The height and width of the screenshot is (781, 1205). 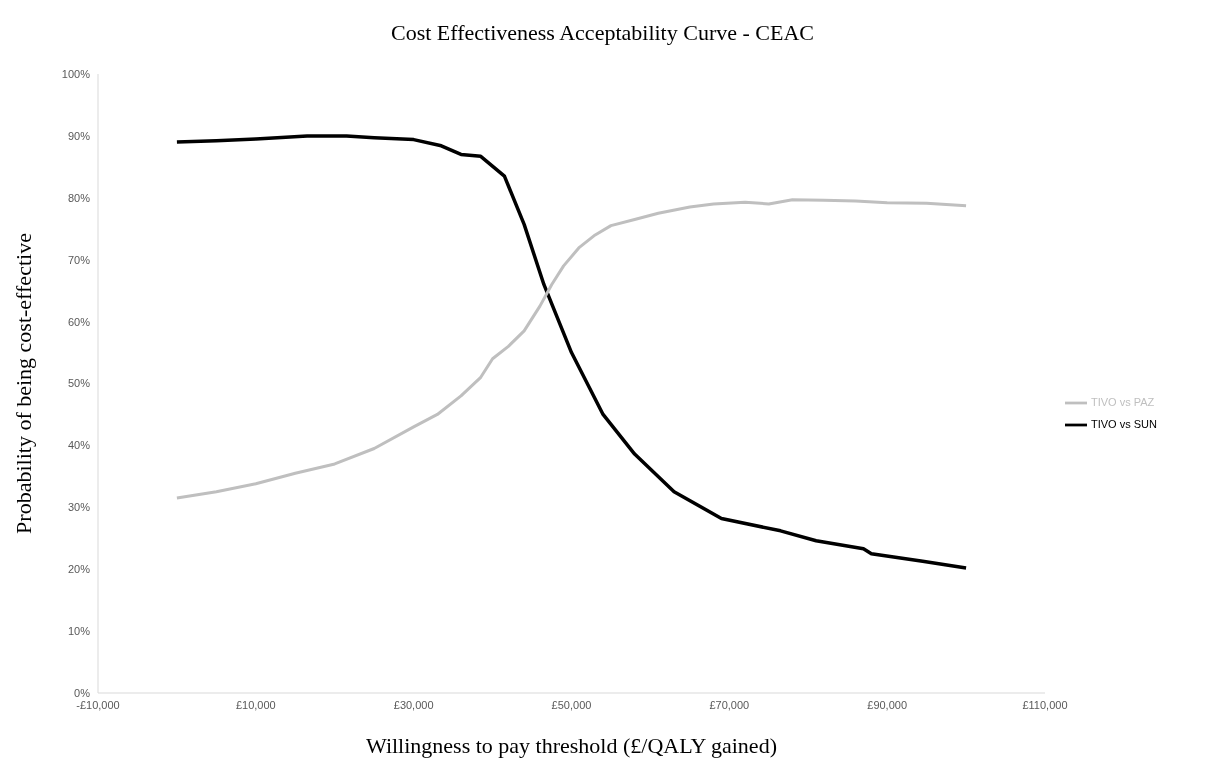 I want to click on chart-title: Cost Effectiveness Acceptability Curve - CEAC, so click(x=602, y=33).